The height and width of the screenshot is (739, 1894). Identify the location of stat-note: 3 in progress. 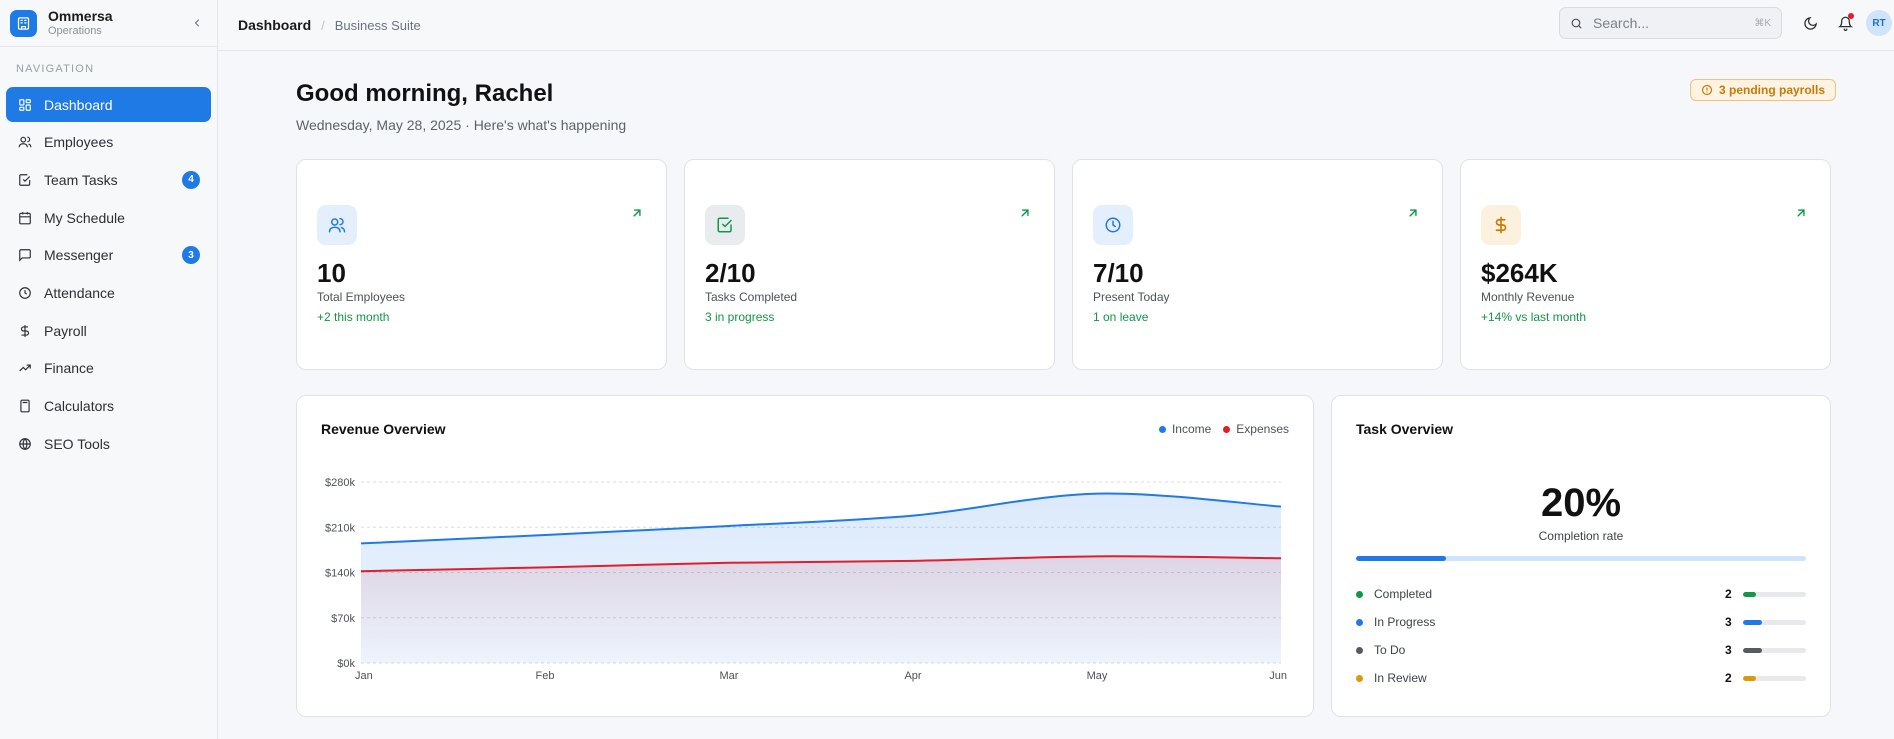
(740, 317).